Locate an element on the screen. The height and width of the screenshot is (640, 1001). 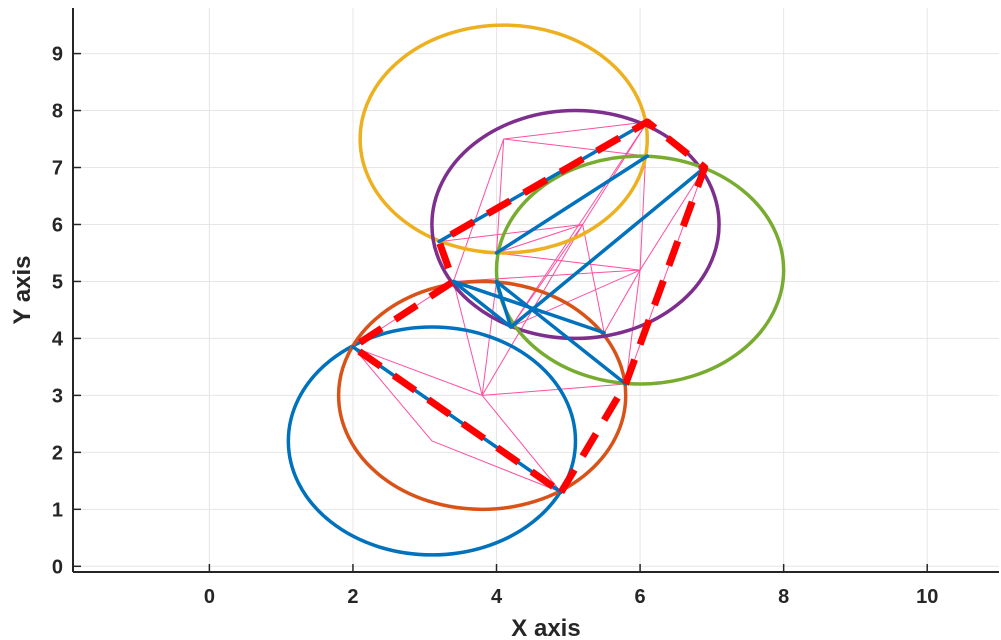
y-tick-label: 7 is located at coordinates (57, 169).